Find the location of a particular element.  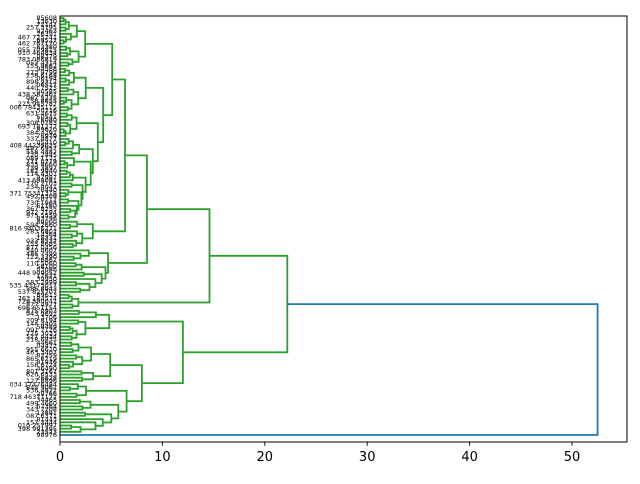

svg-text: 157 2444 is located at coordinates (41, 423).